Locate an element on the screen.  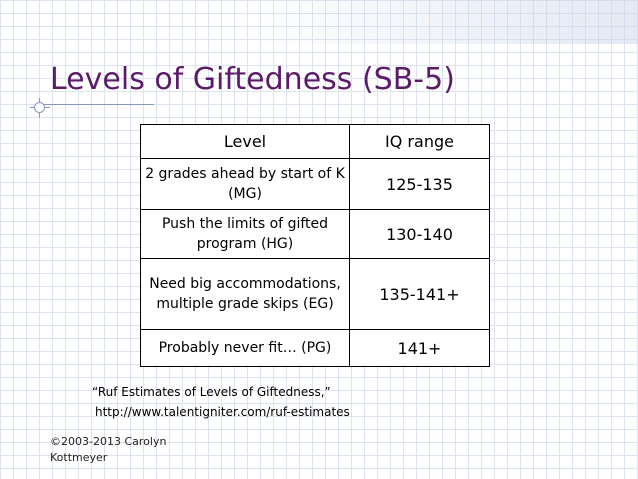
citation-title: “Ruf Estimates of Levels of Giftedness,” is located at coordinates (211, 392).